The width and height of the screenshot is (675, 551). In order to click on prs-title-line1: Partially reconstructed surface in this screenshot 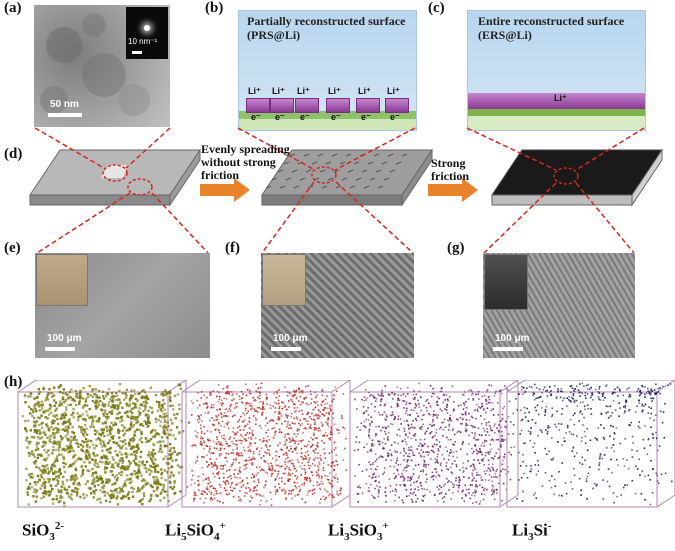, I will do `click(326, 21)`.